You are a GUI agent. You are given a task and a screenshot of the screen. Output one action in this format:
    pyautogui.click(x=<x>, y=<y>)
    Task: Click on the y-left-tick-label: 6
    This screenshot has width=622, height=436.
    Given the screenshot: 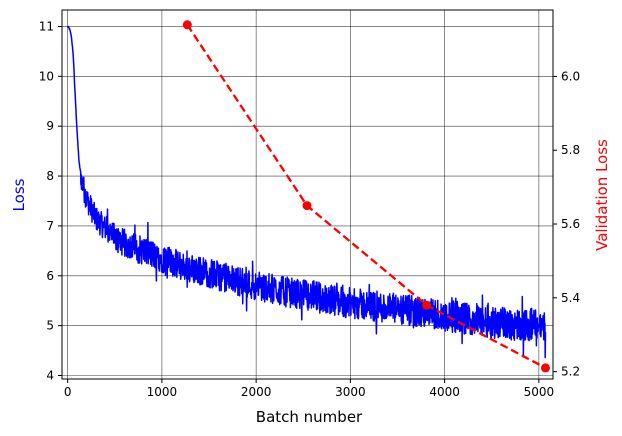 What is the action you would take?
    pyautogui.click(x=50, y=276)
    